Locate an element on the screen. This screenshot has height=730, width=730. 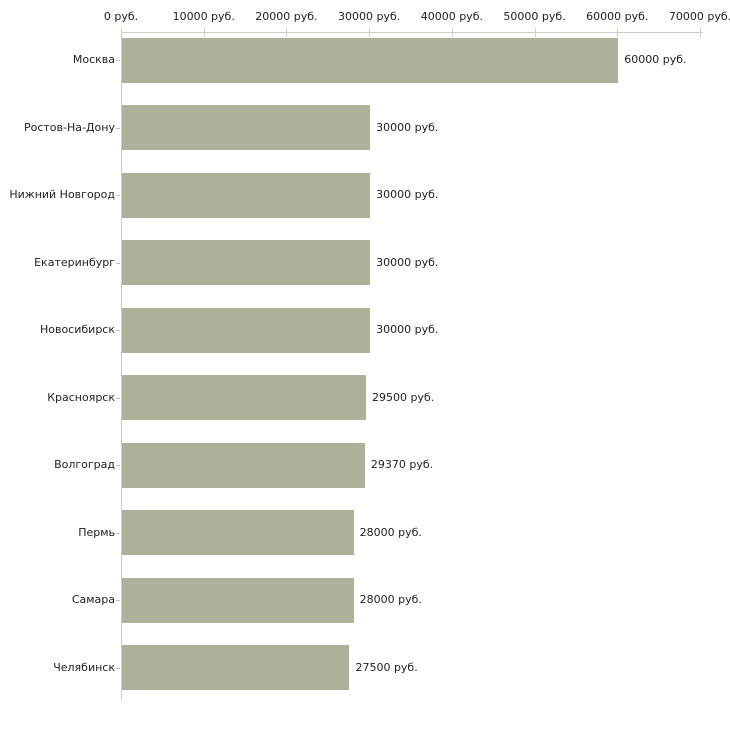
y-axis-line is located at coordinates (121, 366).